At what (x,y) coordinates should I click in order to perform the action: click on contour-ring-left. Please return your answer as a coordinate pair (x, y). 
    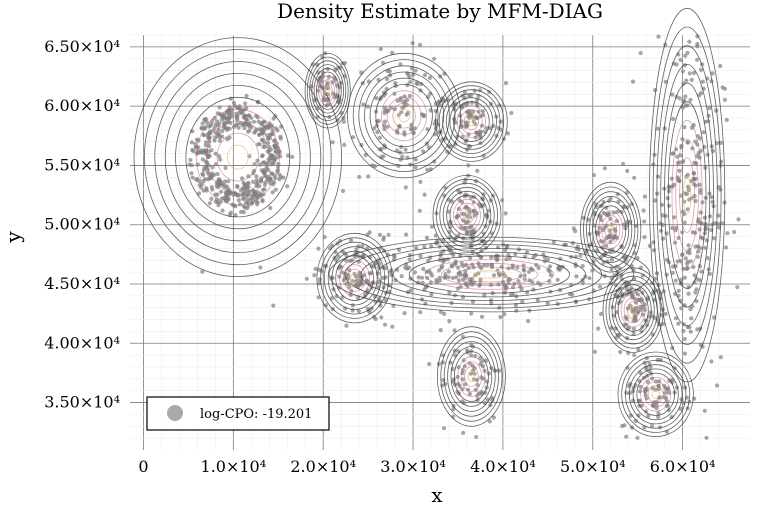
    Looking at the image, I should click on (237, 157).